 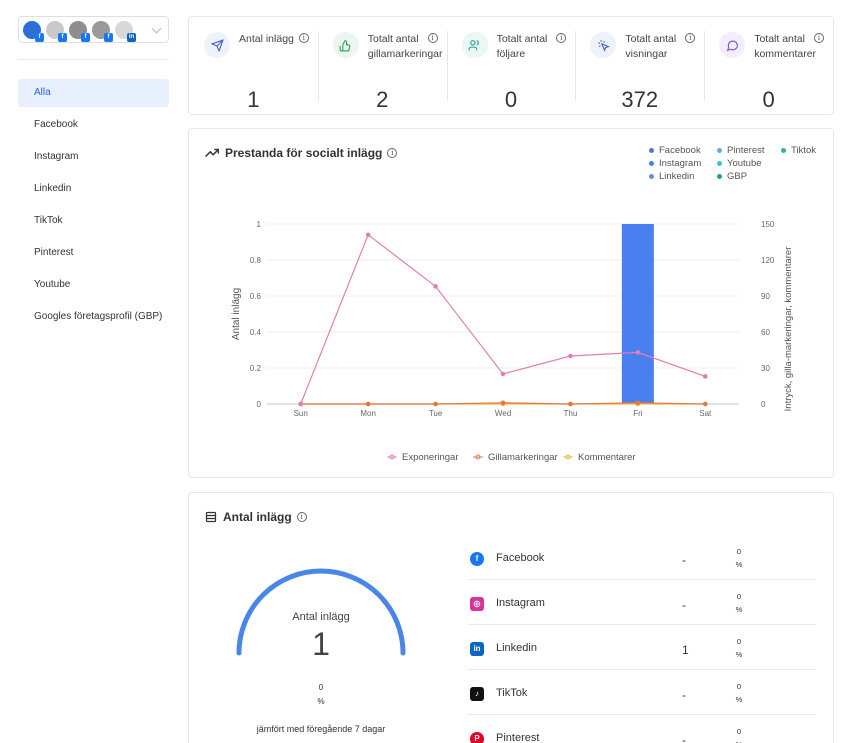 What do you see at coordinates (671, 176) in the screenshot?
I see `legend-linkedin: Linkedin` at bounding box center [671, 176].